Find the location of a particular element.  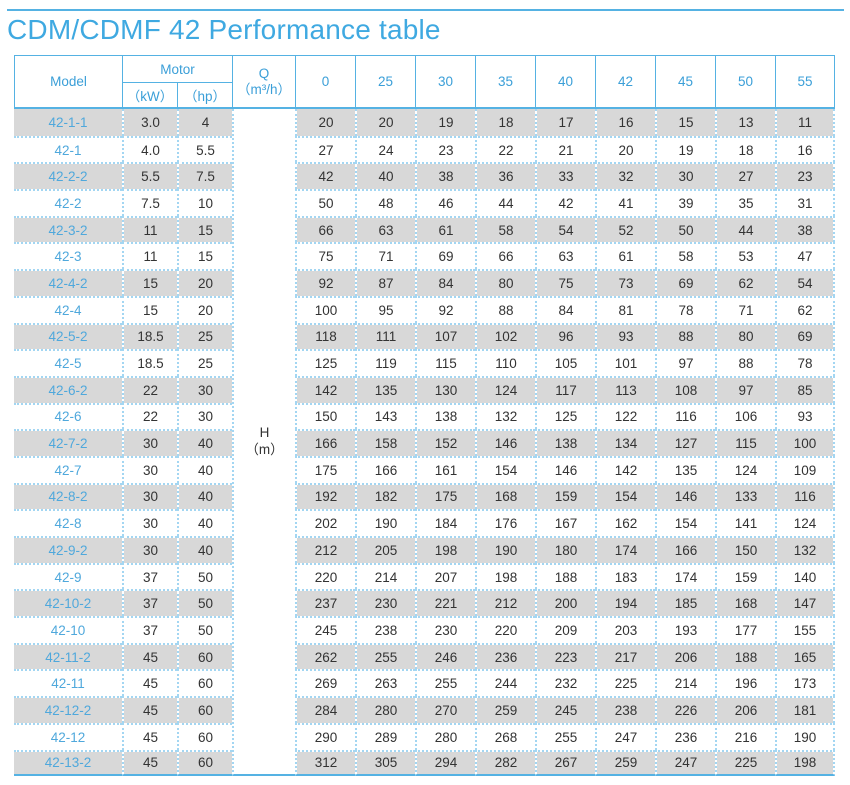

head-value-cell: 180 is located at coordinates (565, 549).